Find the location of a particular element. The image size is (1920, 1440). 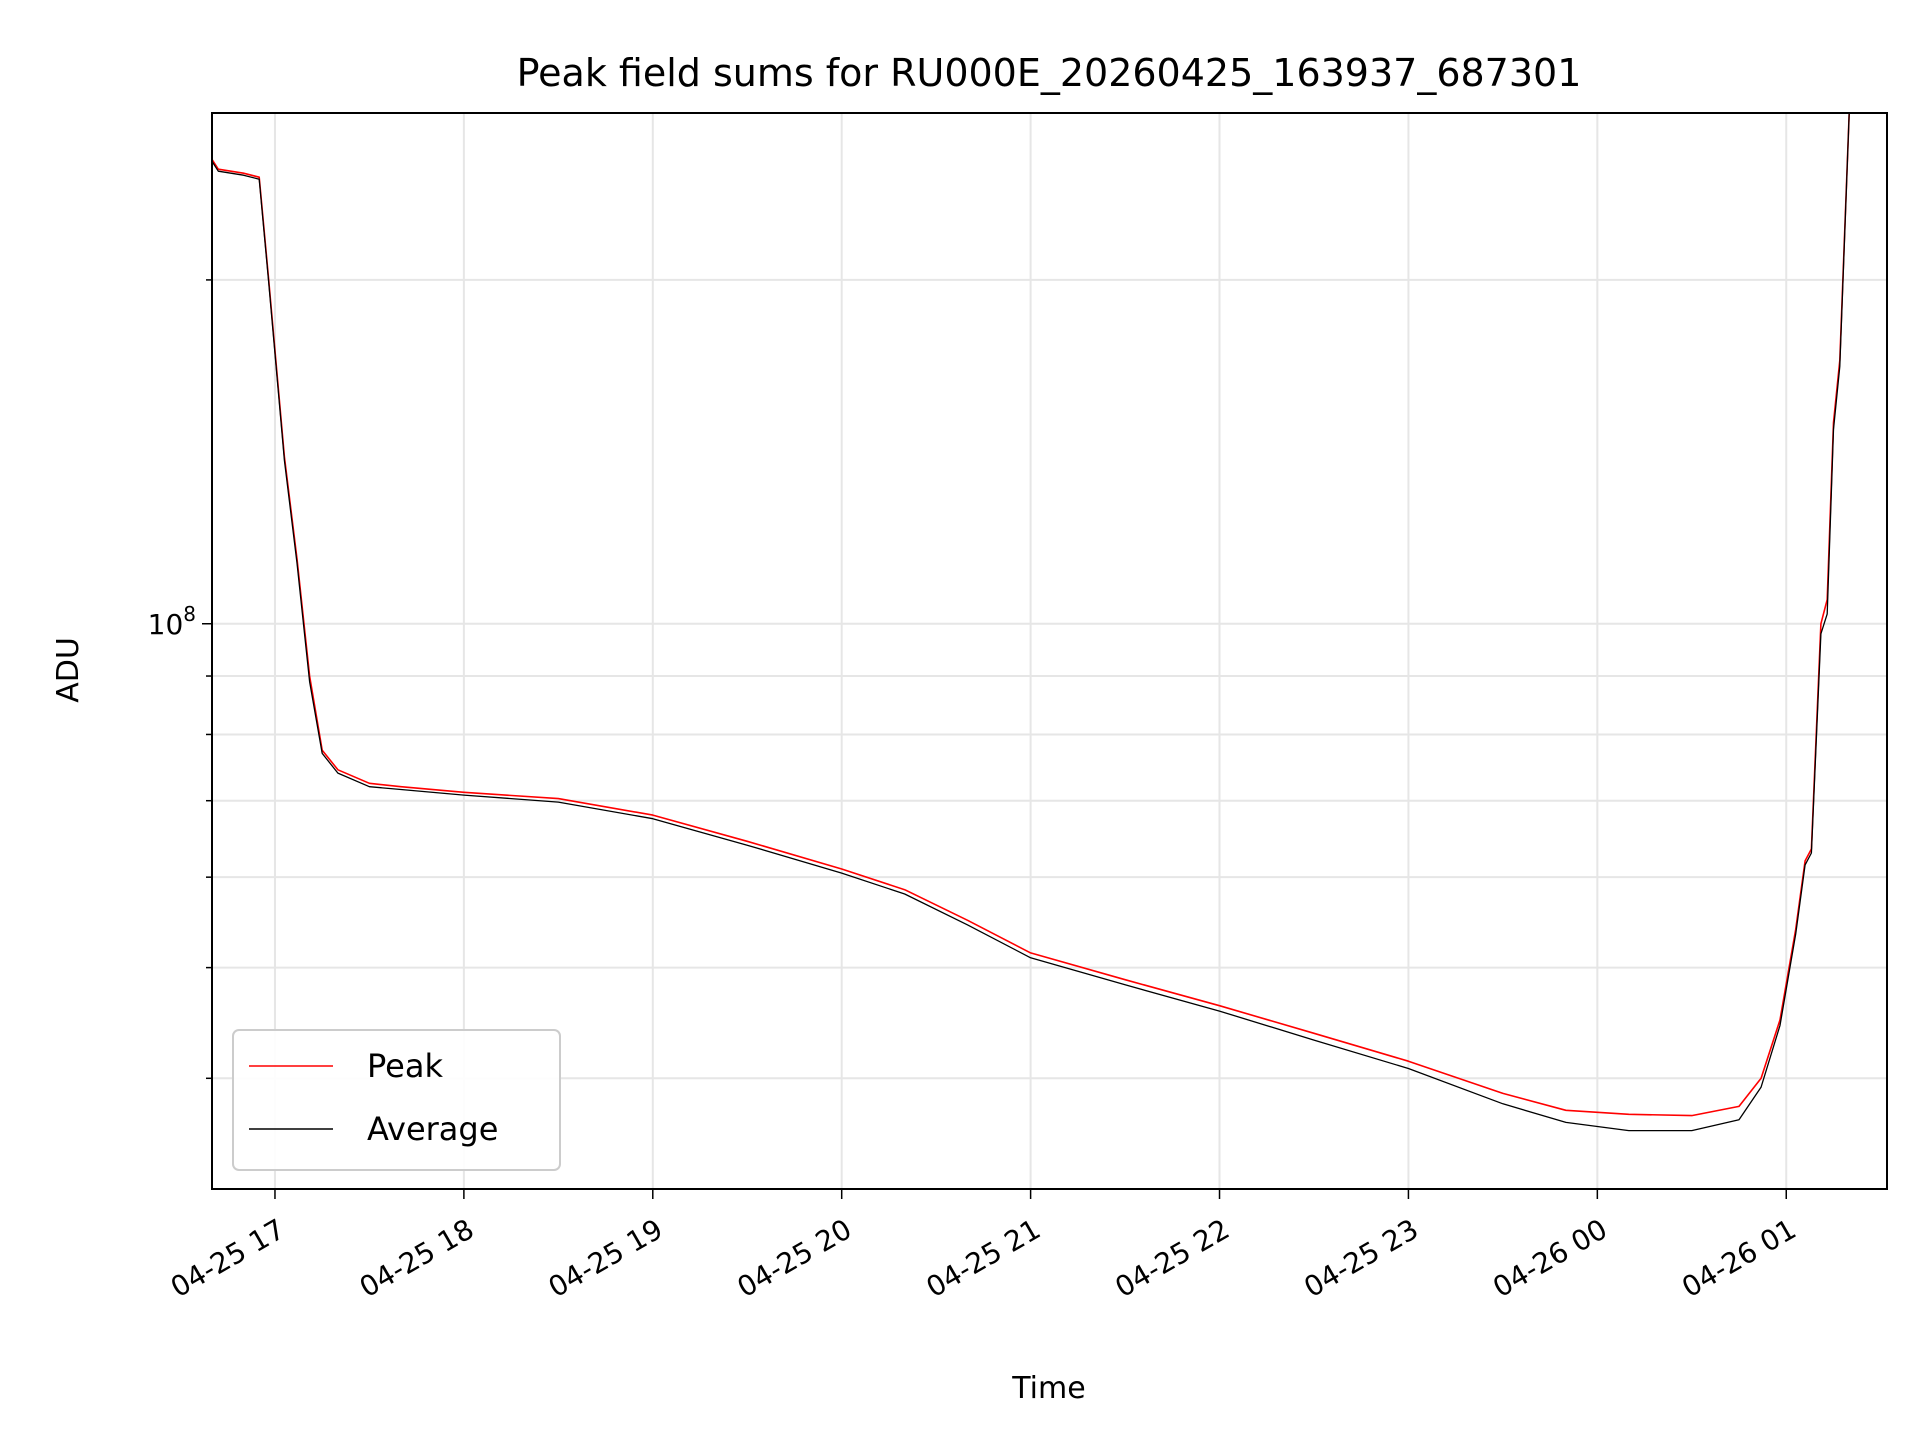

legend-box is located at coordinates (396, 1100).